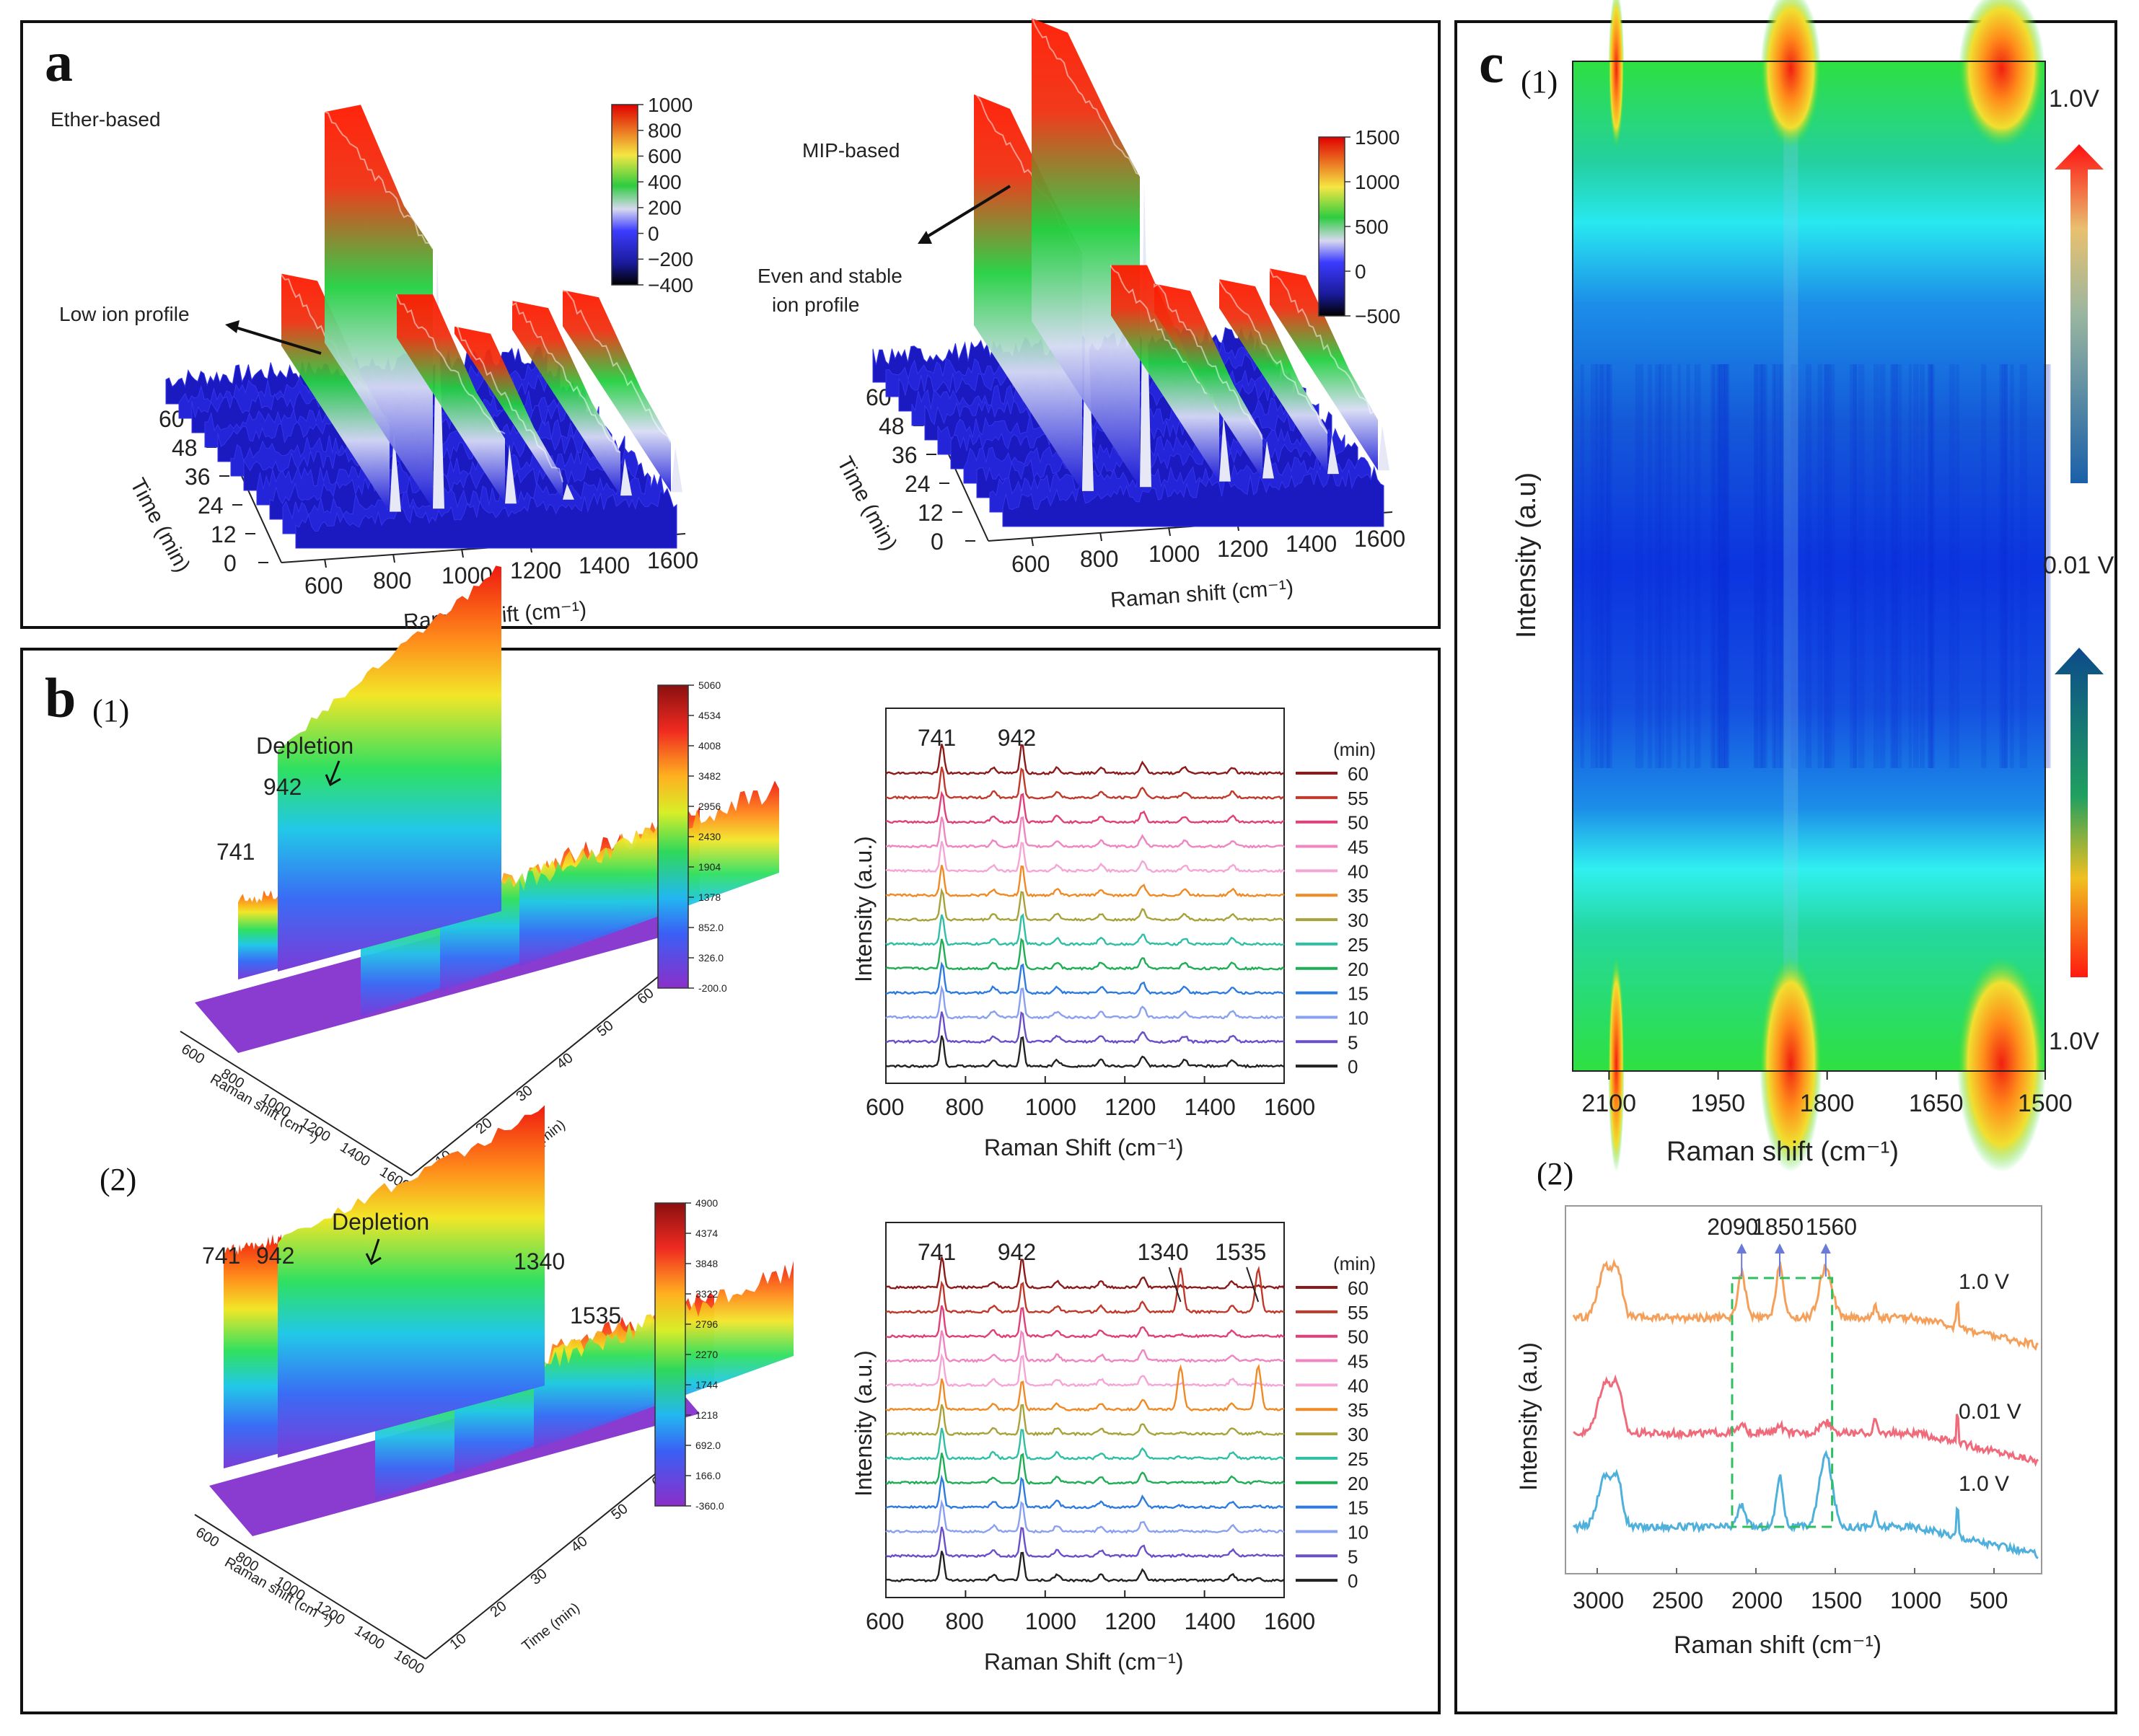 Image resolution: width=2139 pixels, height=1736 pixels. I want to click on series-1.0V-2, so click(1805, 1504).